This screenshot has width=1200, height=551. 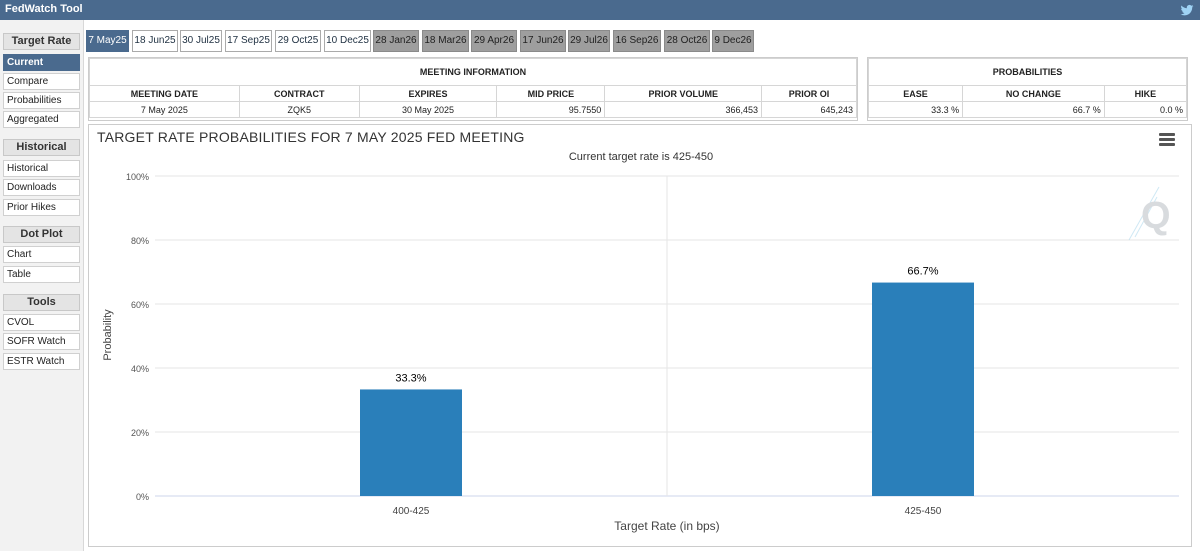 What do you see at coordinates (589, 41) in the screenshot?
I see `tab-meeting-date: 29 Jul26` at bounding box center [589, 41].